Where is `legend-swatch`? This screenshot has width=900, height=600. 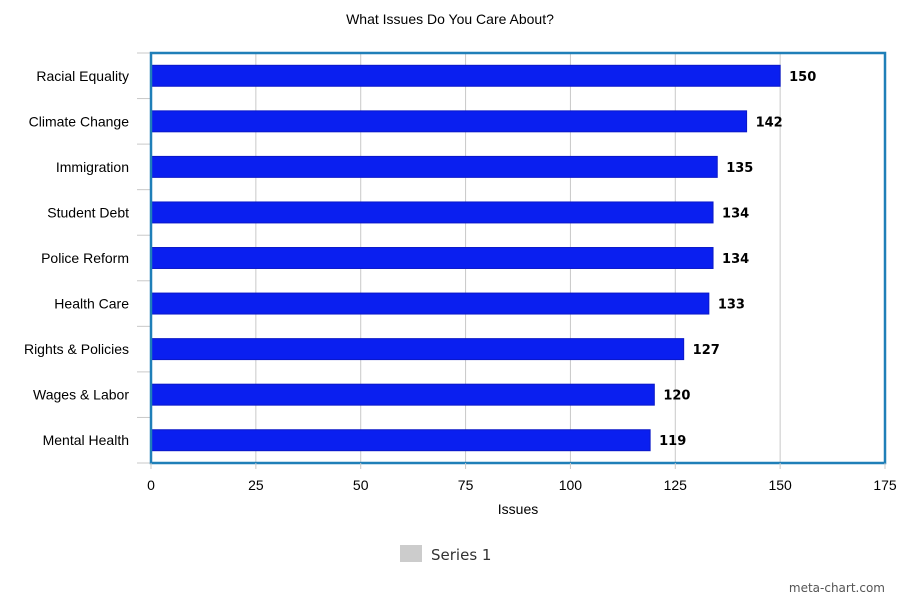
legend-swatch is located at coordinates (411, 553).